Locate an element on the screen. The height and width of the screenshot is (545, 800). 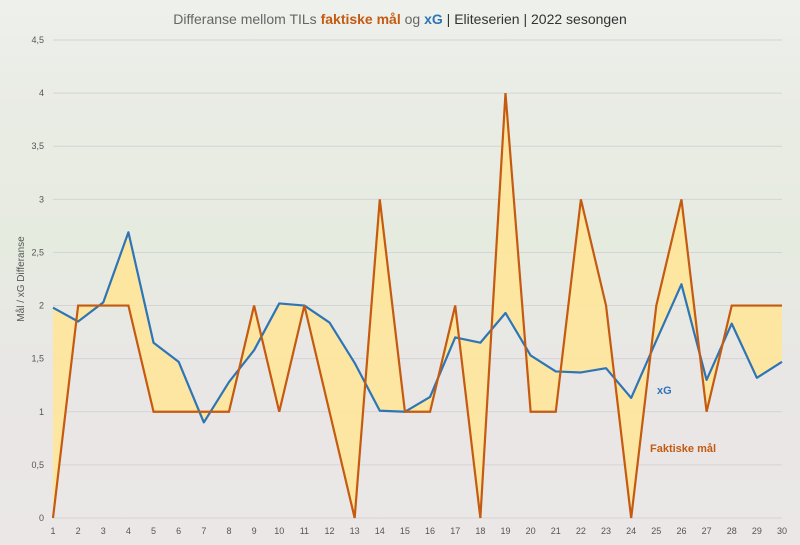
x-tick-label: 10 is located at coordinates (279, 531).